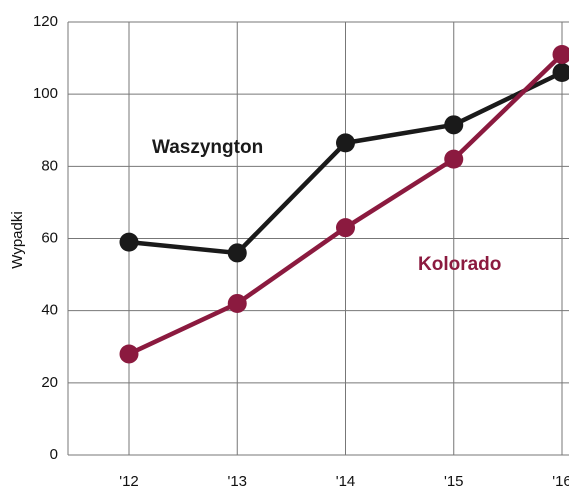  What do you see at coordinates (45, 21) in the screenshot?
I see `y-tick-label: 120` at bounding box center [45, 21].